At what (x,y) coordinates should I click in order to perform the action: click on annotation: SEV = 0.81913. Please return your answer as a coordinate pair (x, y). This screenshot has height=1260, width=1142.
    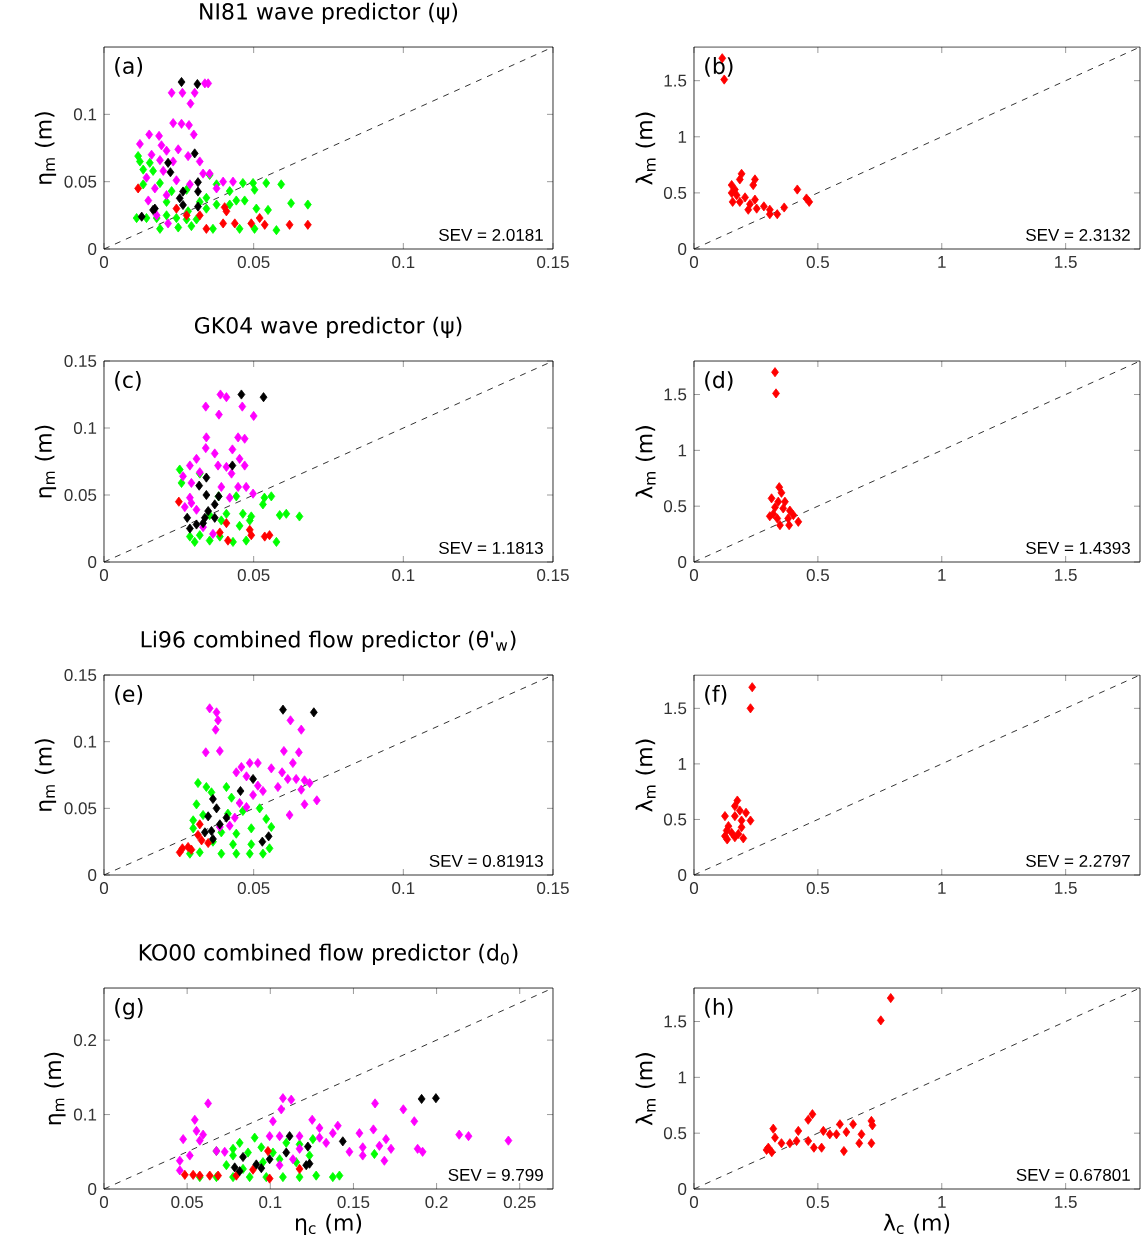
    Looking at the image, I should click on (486, 860).